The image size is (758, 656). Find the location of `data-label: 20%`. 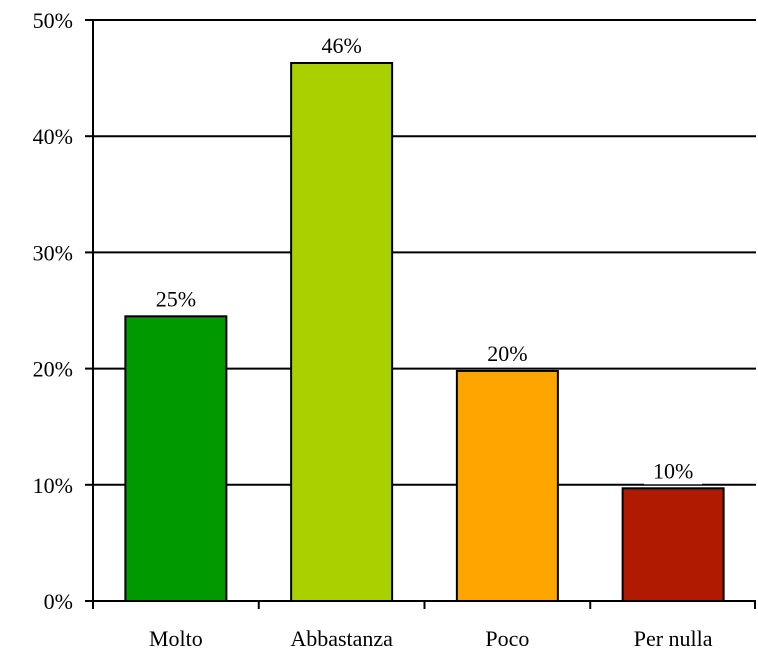

data-label: 20% is located at coordinates (507, 353).